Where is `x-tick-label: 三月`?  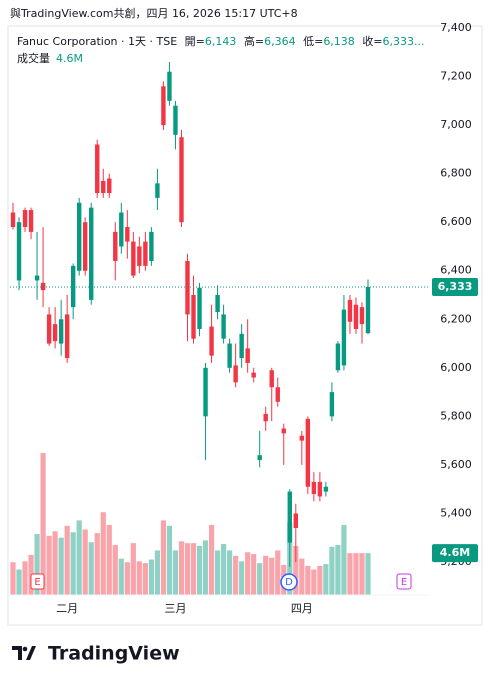 x-tick-label: 三月 is located at coordinates (175, 608).